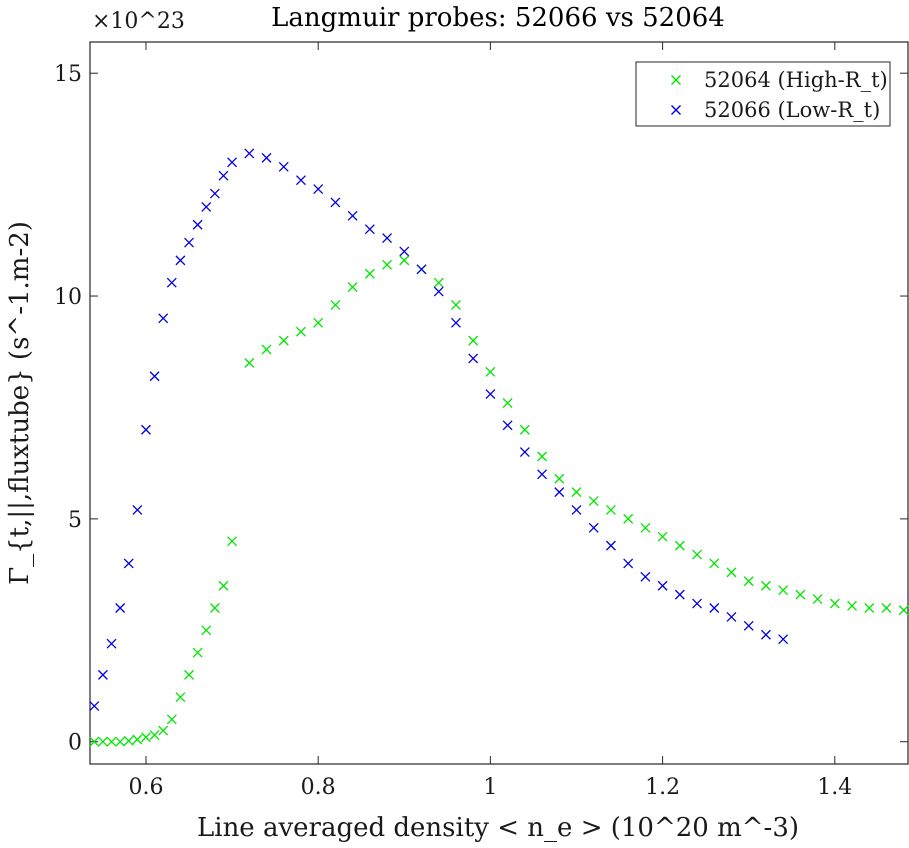 Image resolution: width=909 pixels, height=848 pixels. What do you see at coordinates (75, 520) in the screenshot?
I see `y-tick-label: 5` at bounding box center [75, 520].